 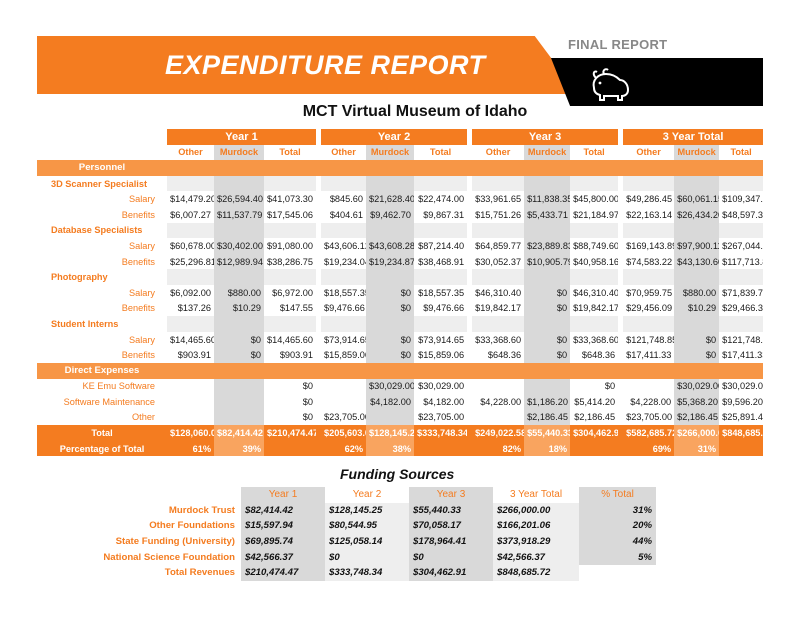 I want to click on value-cell: $25,296.81, so click(x=192, y=261).